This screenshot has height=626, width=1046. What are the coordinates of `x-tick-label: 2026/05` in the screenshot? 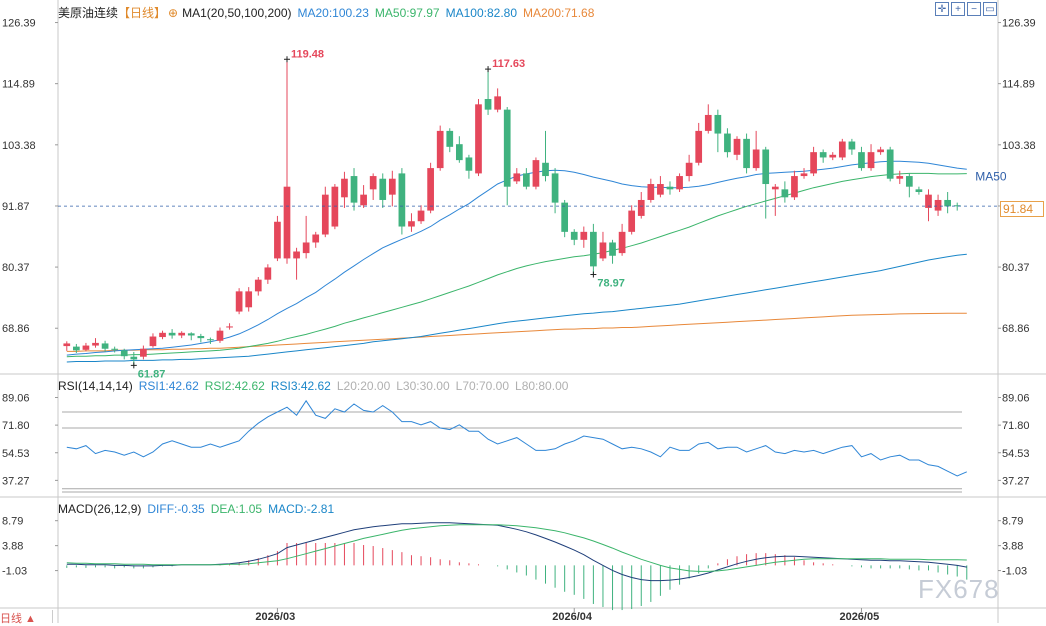 It's located at (859, 617).